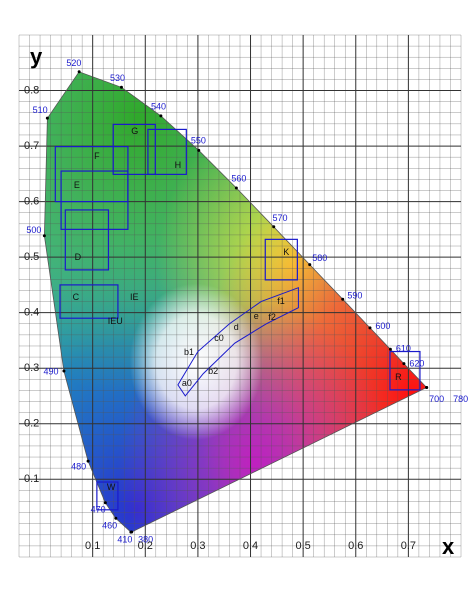 This screenshot has height=598, width=470. Describe the element at coordinates (158, 106) in the screenshot. I see `wavelength-label: 540` at that location.